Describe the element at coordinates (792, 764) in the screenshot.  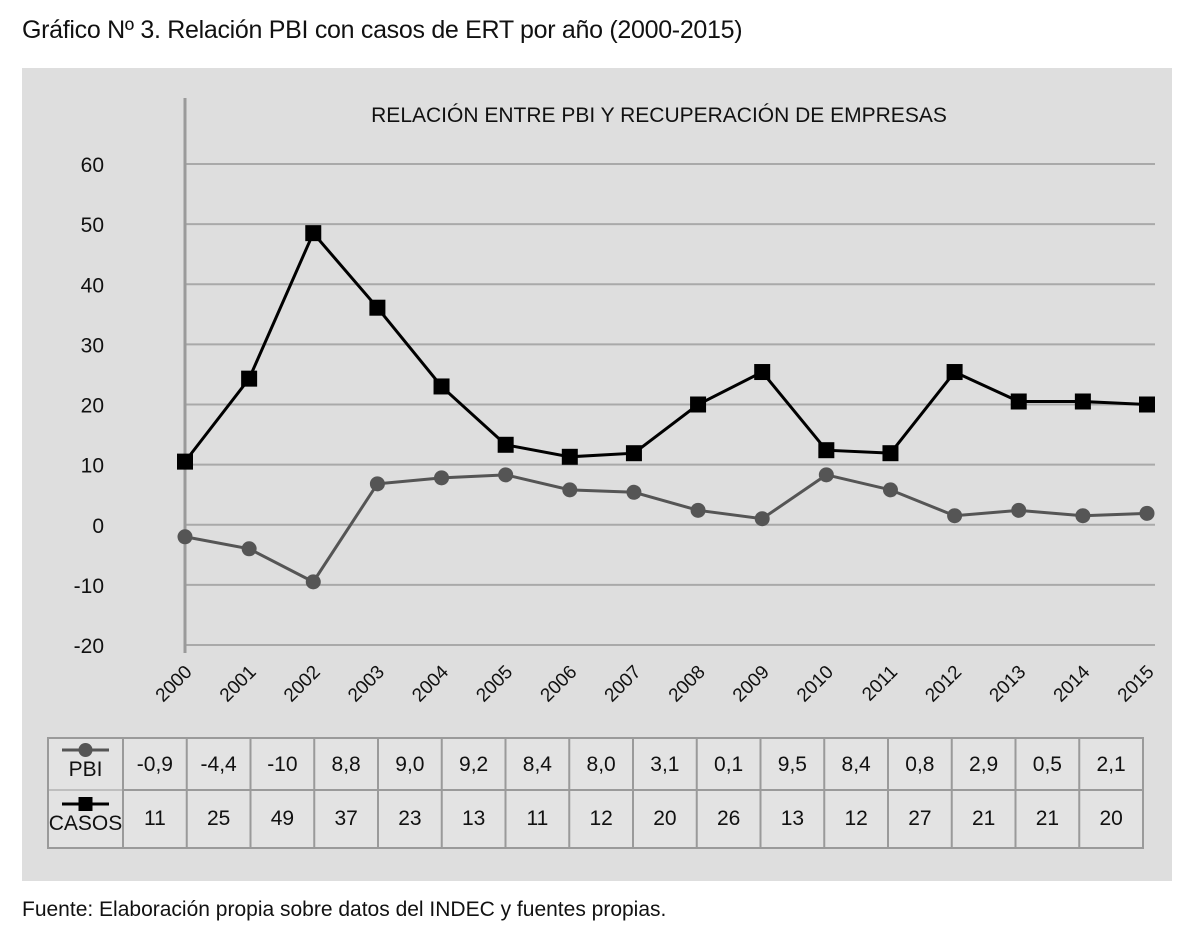
I see `table-cell-pbi: 9,5` at that location.